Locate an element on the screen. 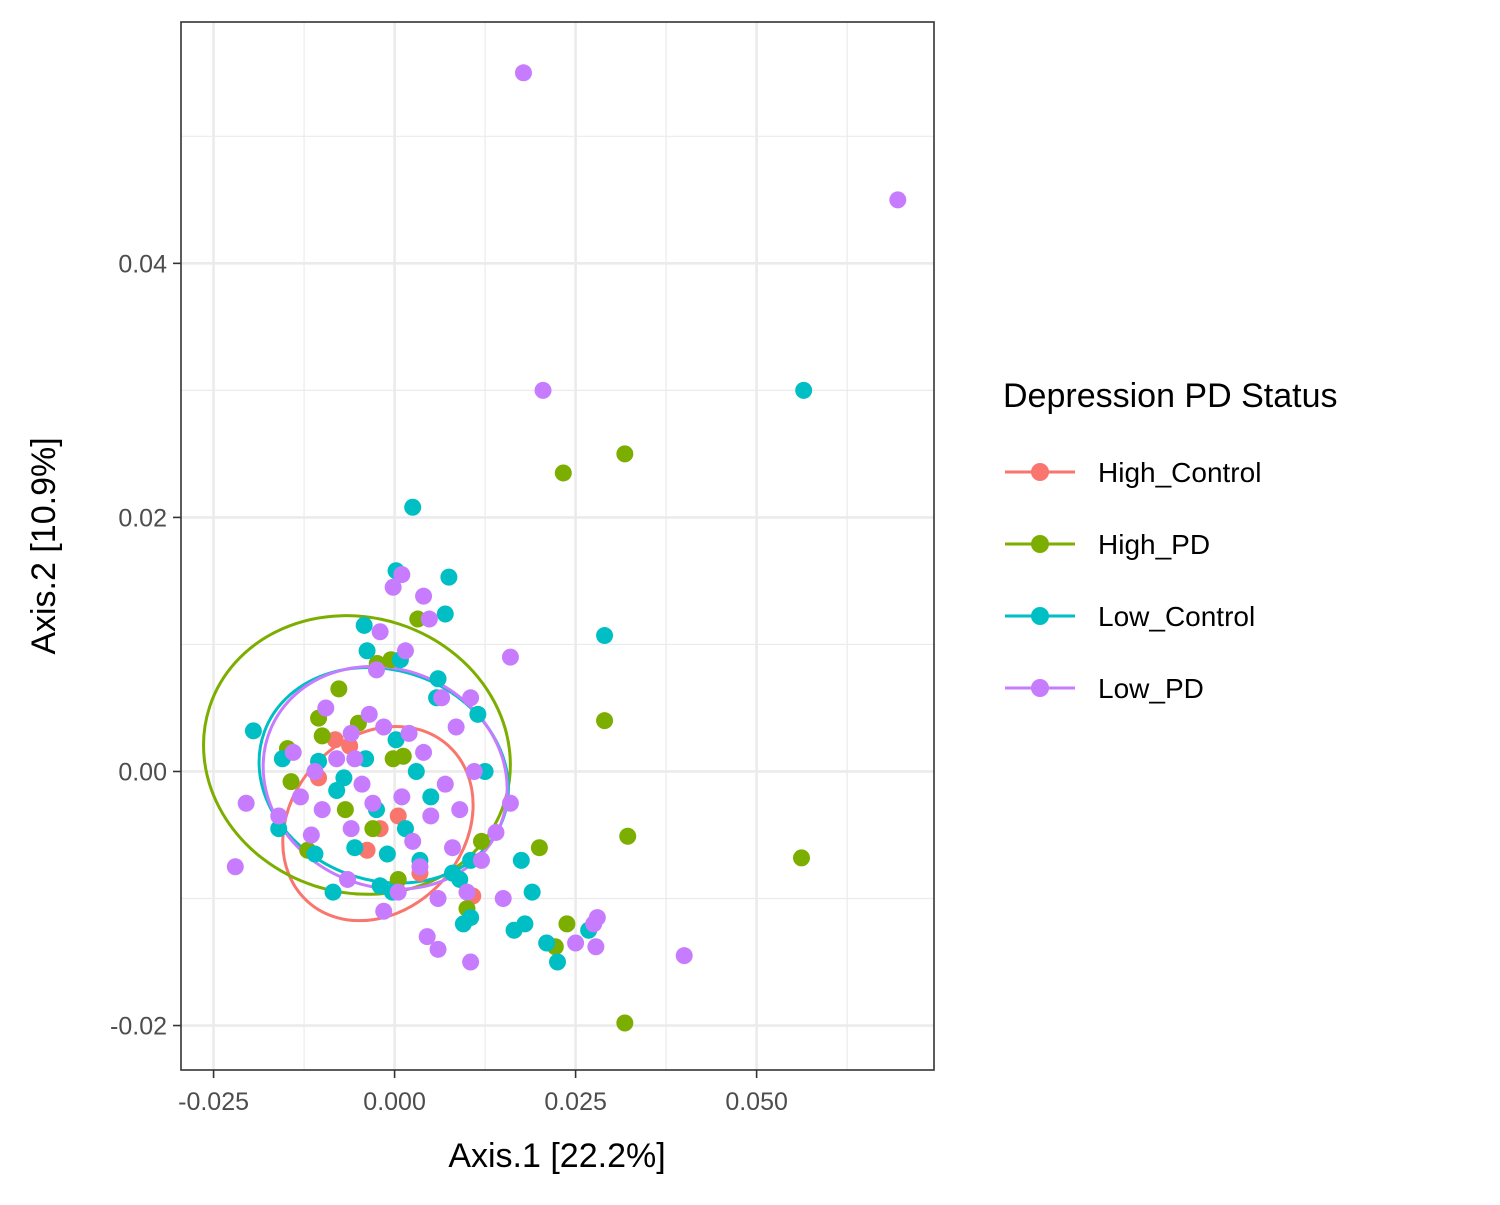  legend-label: High_Control is located at coordinates (1179, 472).